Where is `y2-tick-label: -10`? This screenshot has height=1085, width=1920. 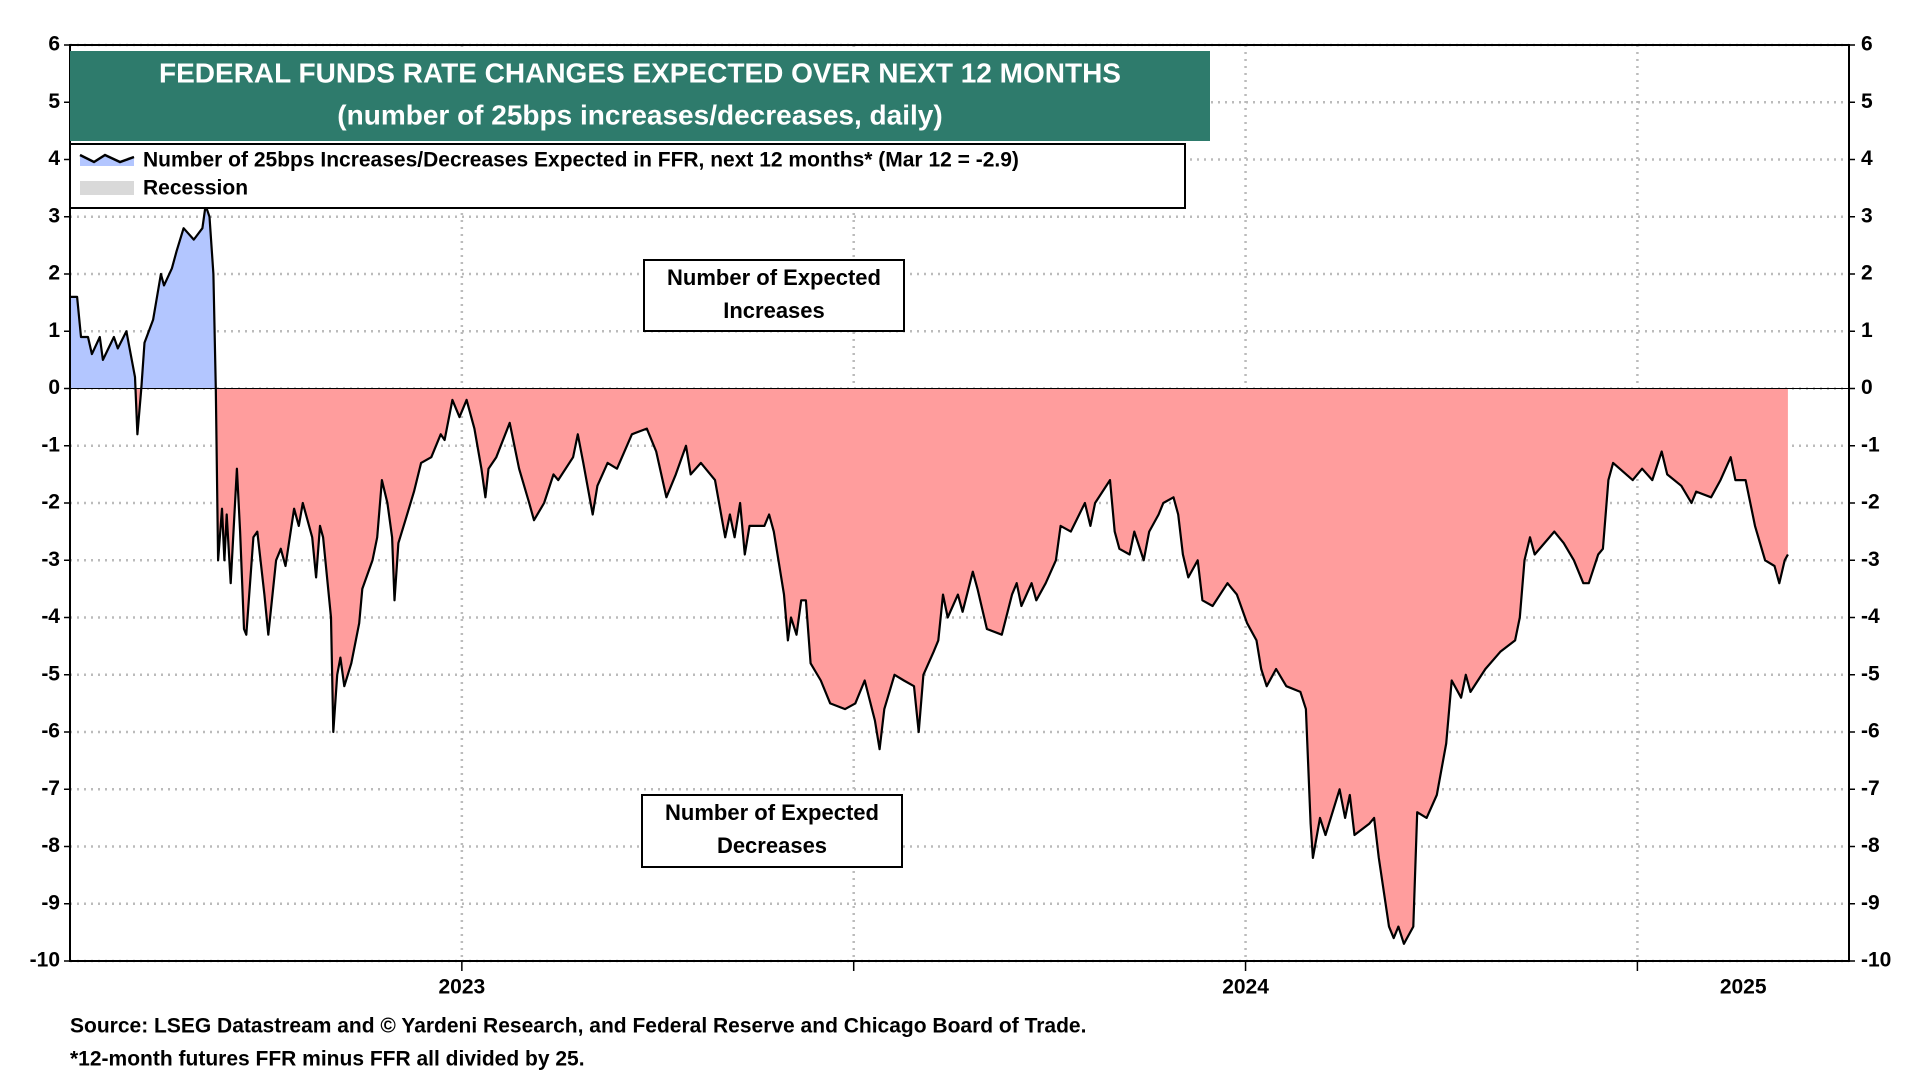
y2-tick-label: -10 is located at coordinates (1876, 960).